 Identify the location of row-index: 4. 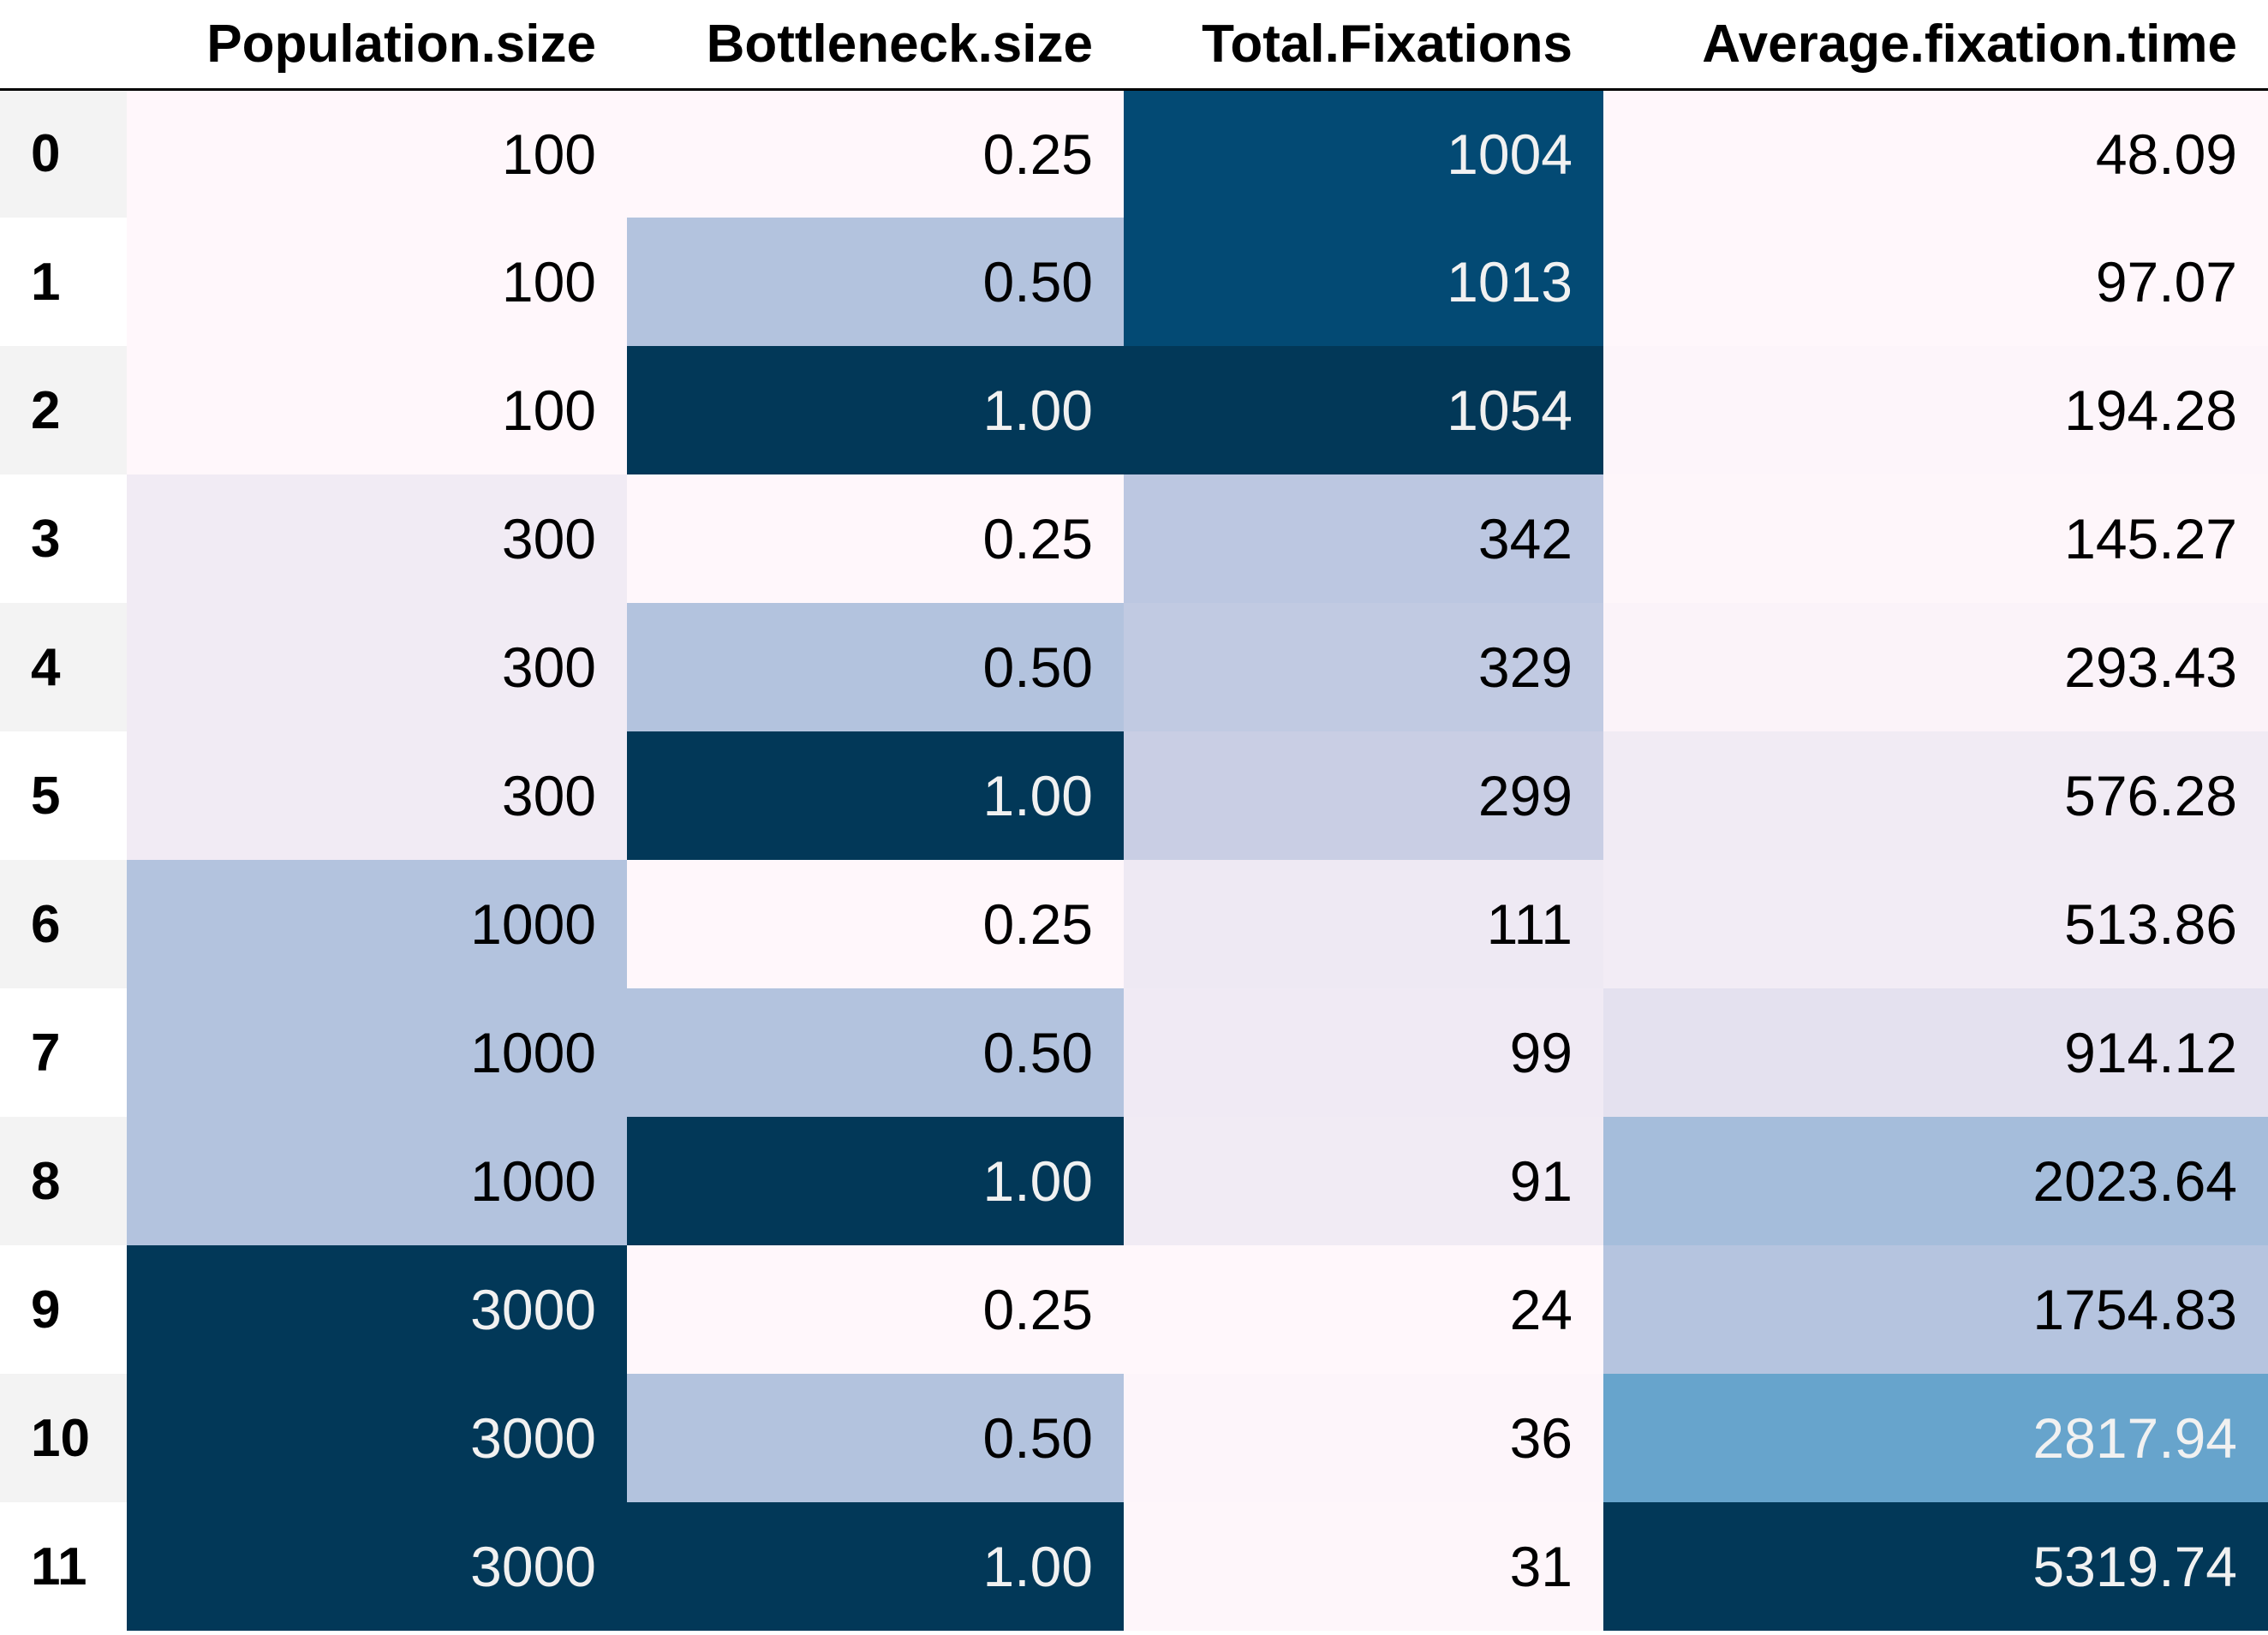
(64, 667).